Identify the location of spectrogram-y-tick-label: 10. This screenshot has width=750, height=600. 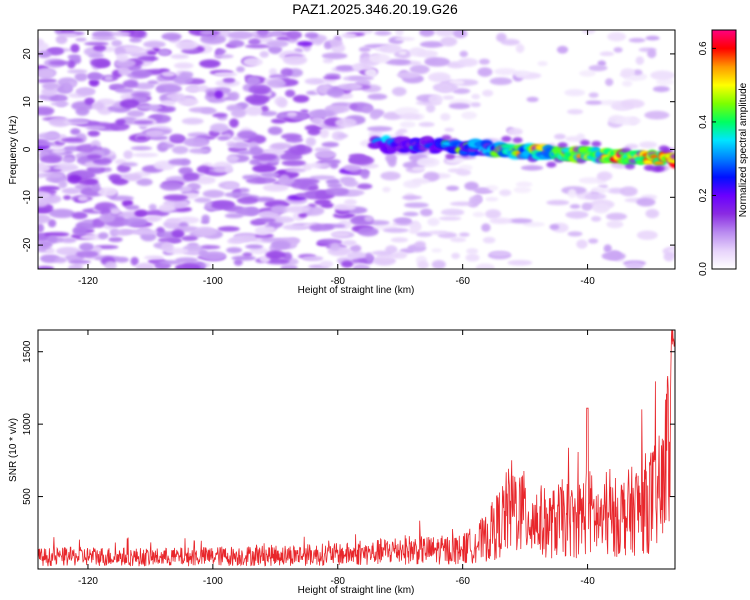
(27, 102).